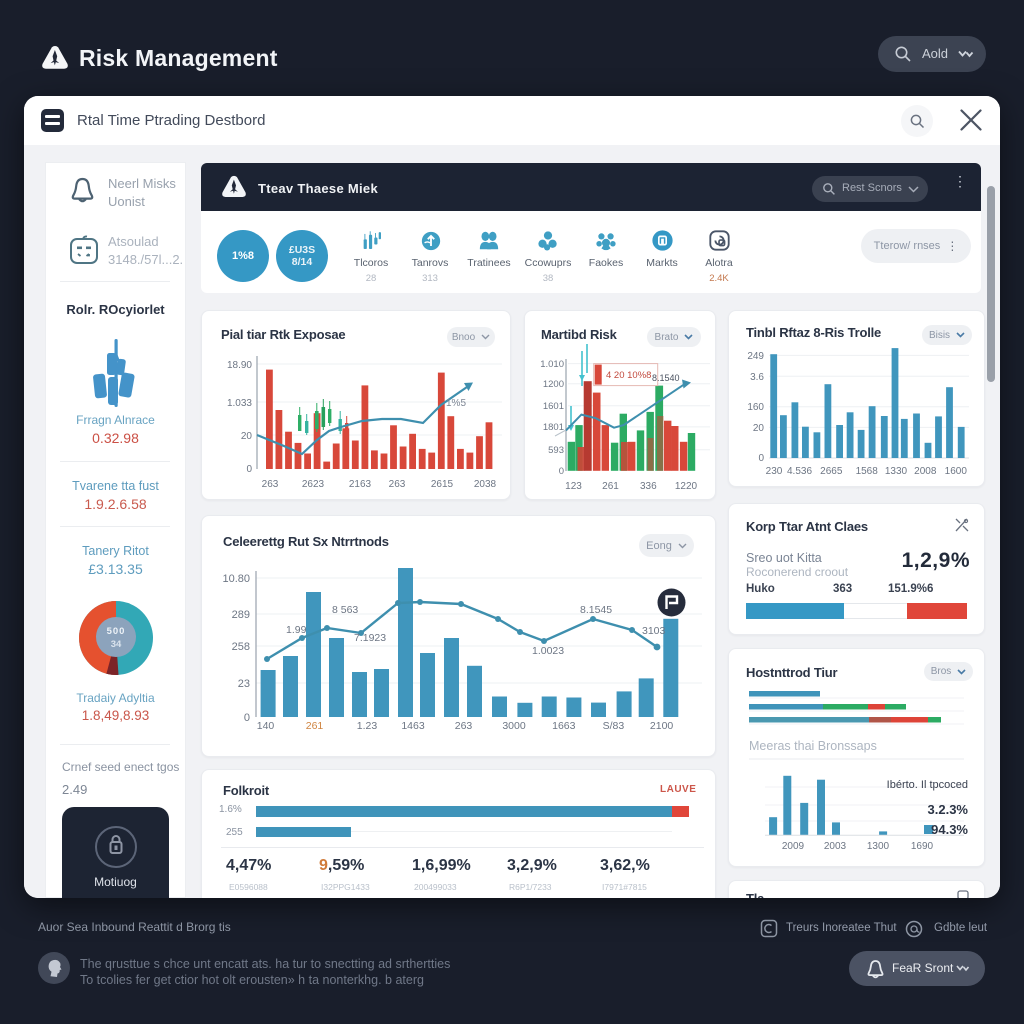 Image resolution: width=1024 pixels, height=1024 pixels. Describe the element at coordinates (413, 726) in the screenshot. I see `svg-text: 1463` at that location.